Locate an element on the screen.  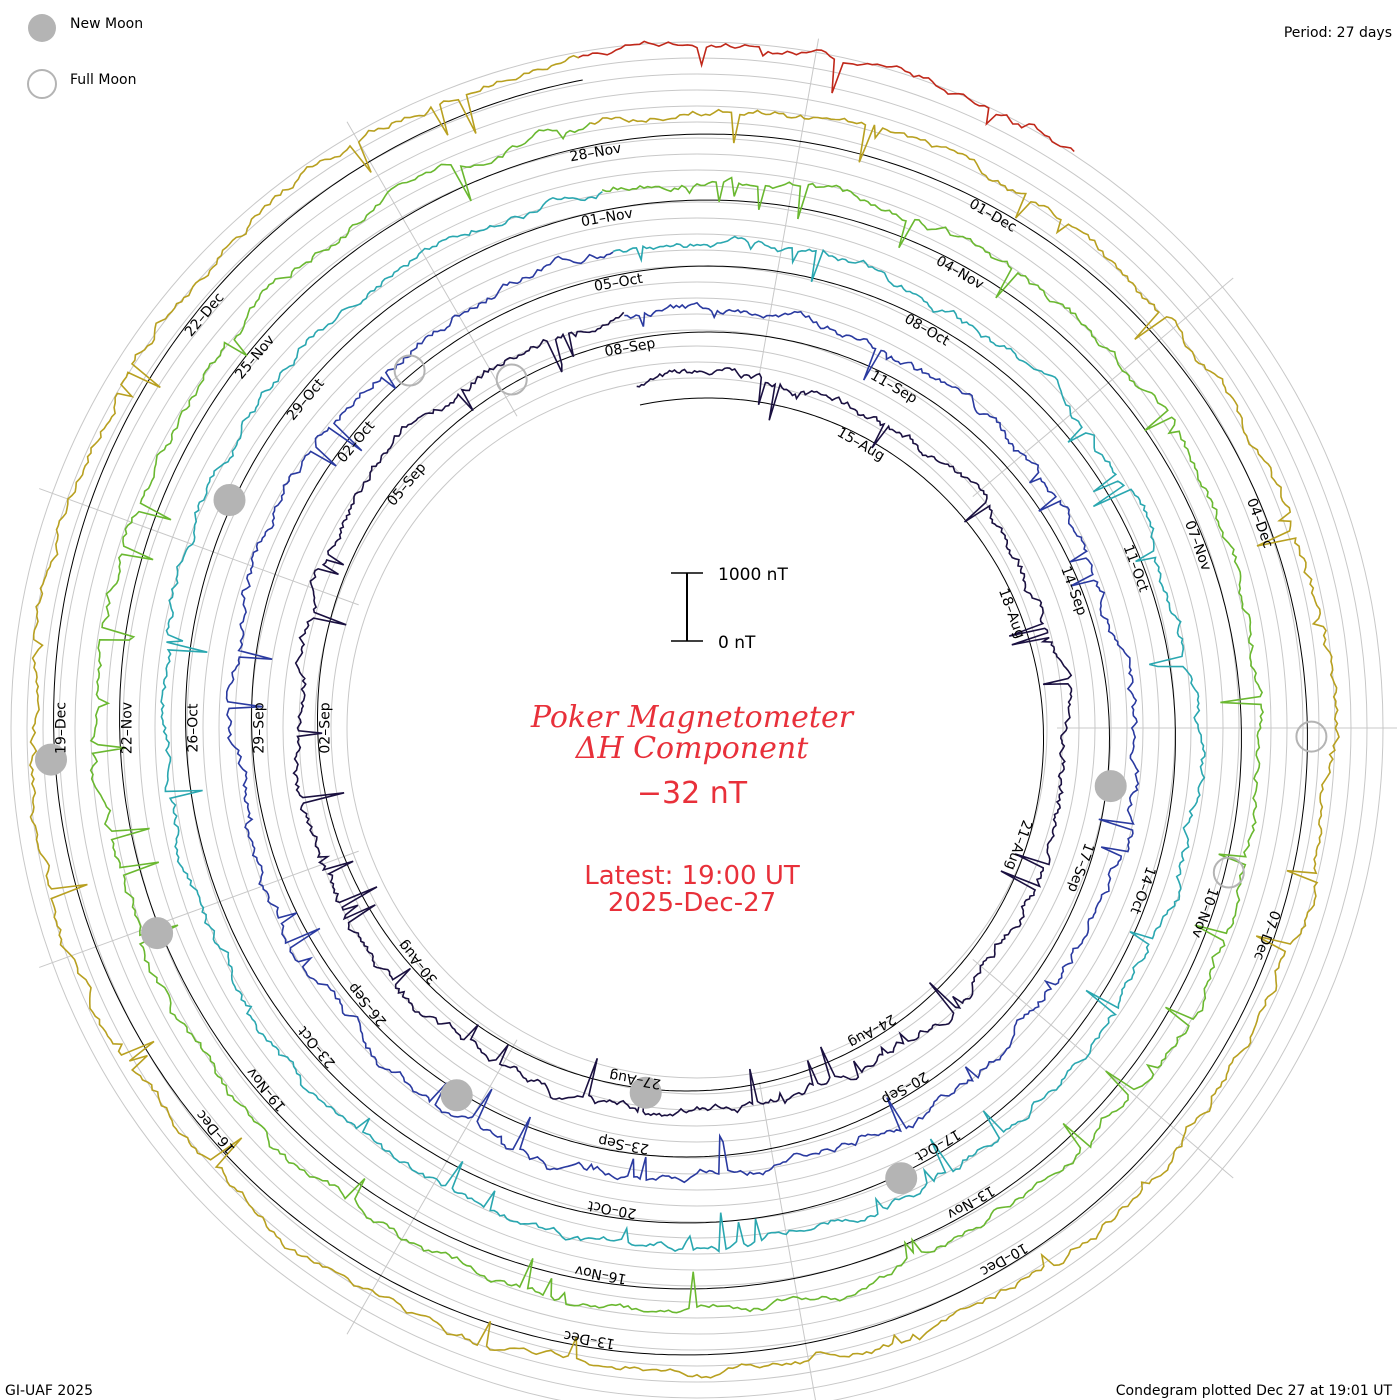
scale-bar: 1000 nT 0 nT is located at coordinates (729, 609).